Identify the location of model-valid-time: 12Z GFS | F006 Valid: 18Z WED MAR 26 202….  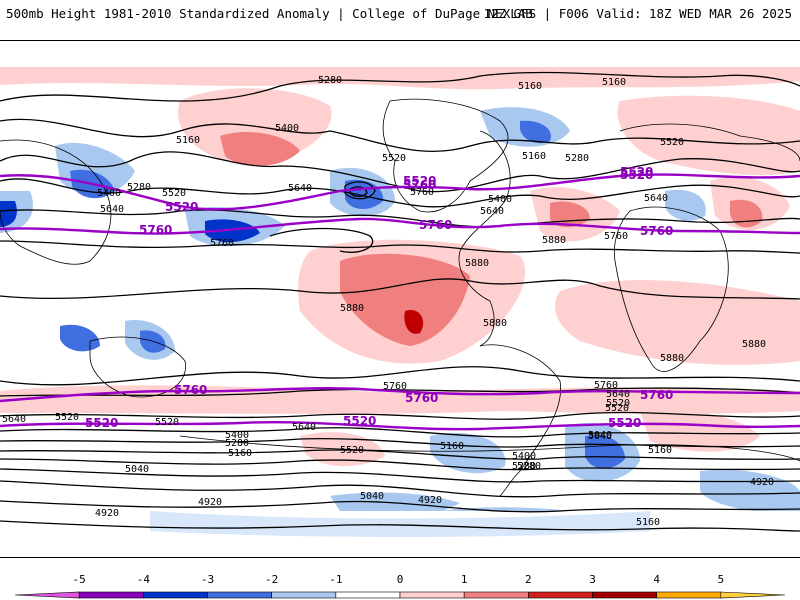
(637, 13).